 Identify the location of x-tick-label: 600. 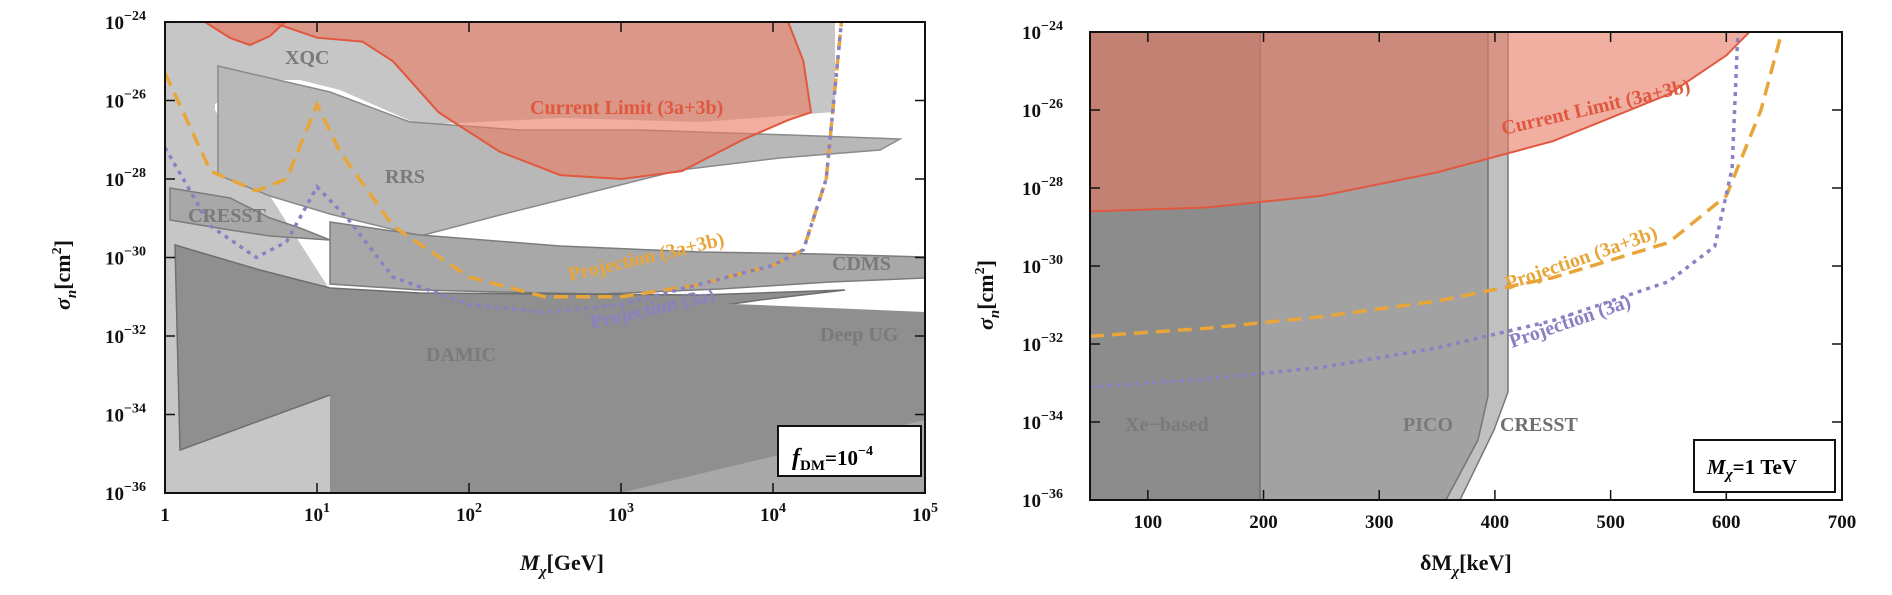
(1726, 522).